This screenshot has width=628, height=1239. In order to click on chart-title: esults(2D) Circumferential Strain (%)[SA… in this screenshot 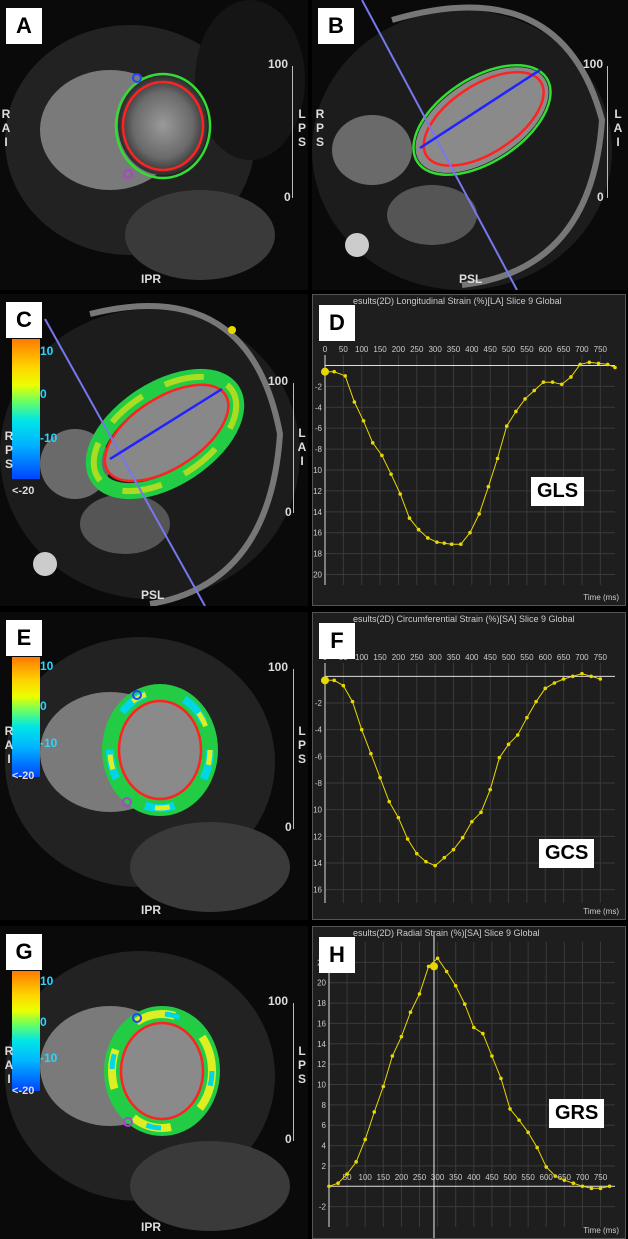, I will do `click(464, 619)`.